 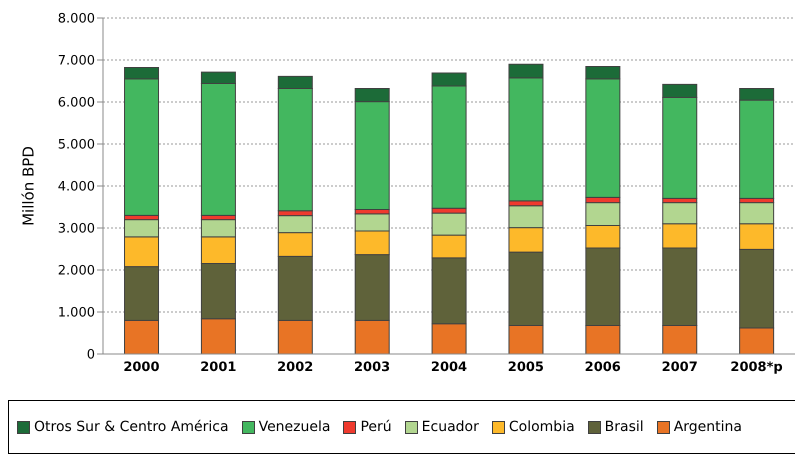 I want to click on x-tick-label: 2006, so click(x=602, y=368).